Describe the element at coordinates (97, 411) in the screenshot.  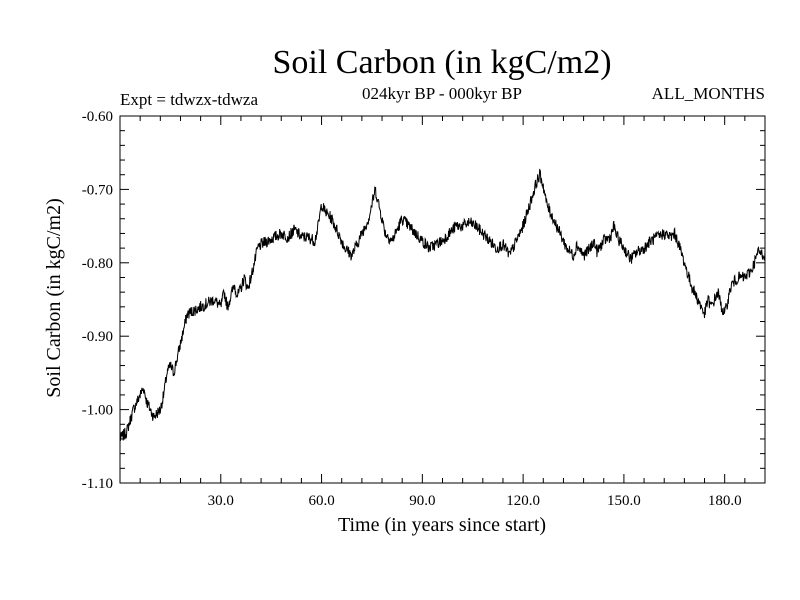
I see `y-tick-label: -1.00` at that location.